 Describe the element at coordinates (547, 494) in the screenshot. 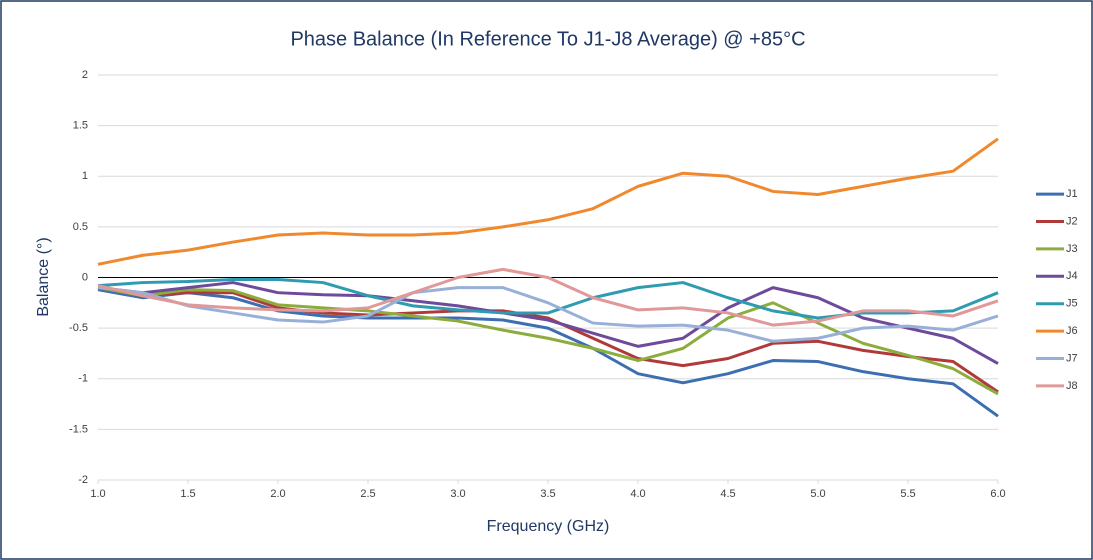

I see `x-tick-label: 3.5` at that location.